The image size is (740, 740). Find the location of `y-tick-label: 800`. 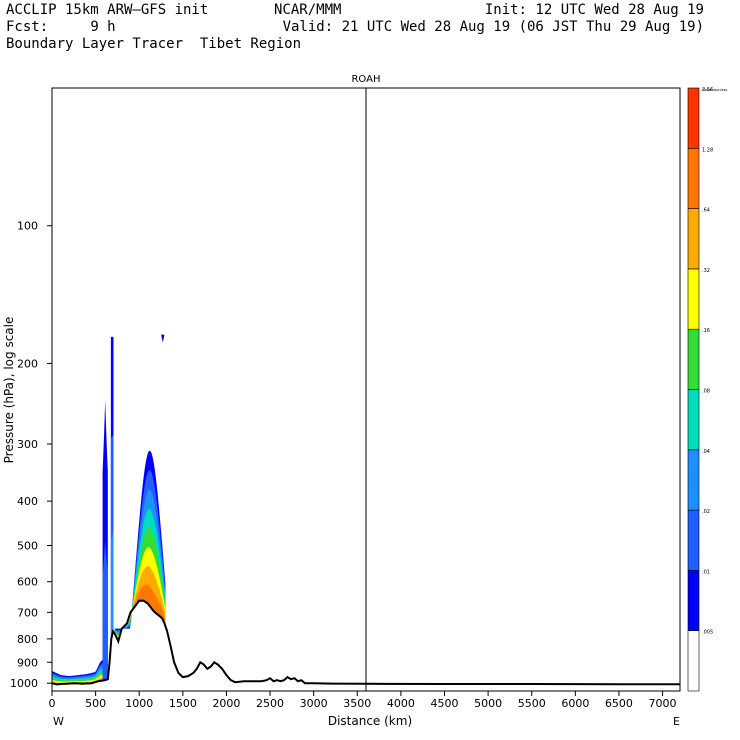

y-tick-label: 800 is located at coordinates (27, 639).